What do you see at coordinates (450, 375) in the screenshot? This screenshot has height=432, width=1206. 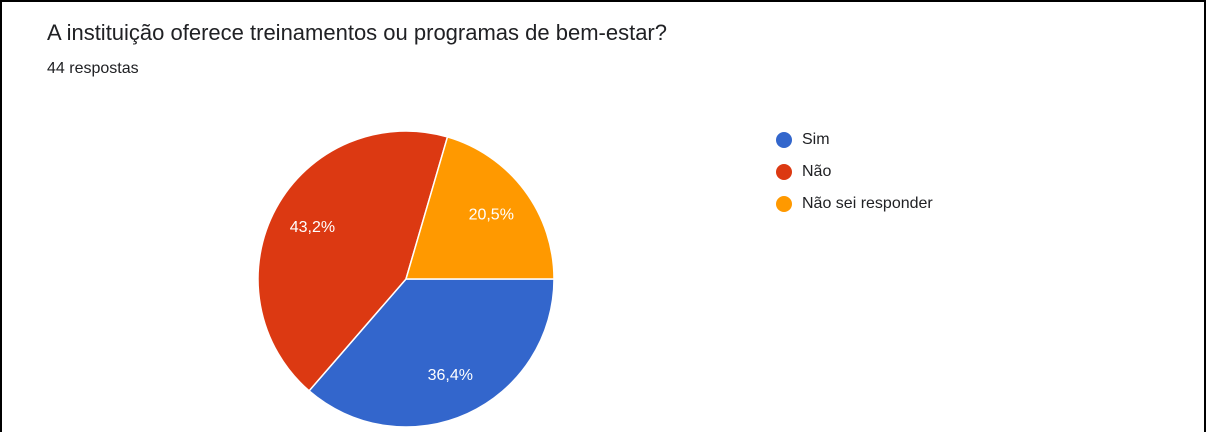 I see `slice-label: 36,4%` at bounding box center [450, 375].